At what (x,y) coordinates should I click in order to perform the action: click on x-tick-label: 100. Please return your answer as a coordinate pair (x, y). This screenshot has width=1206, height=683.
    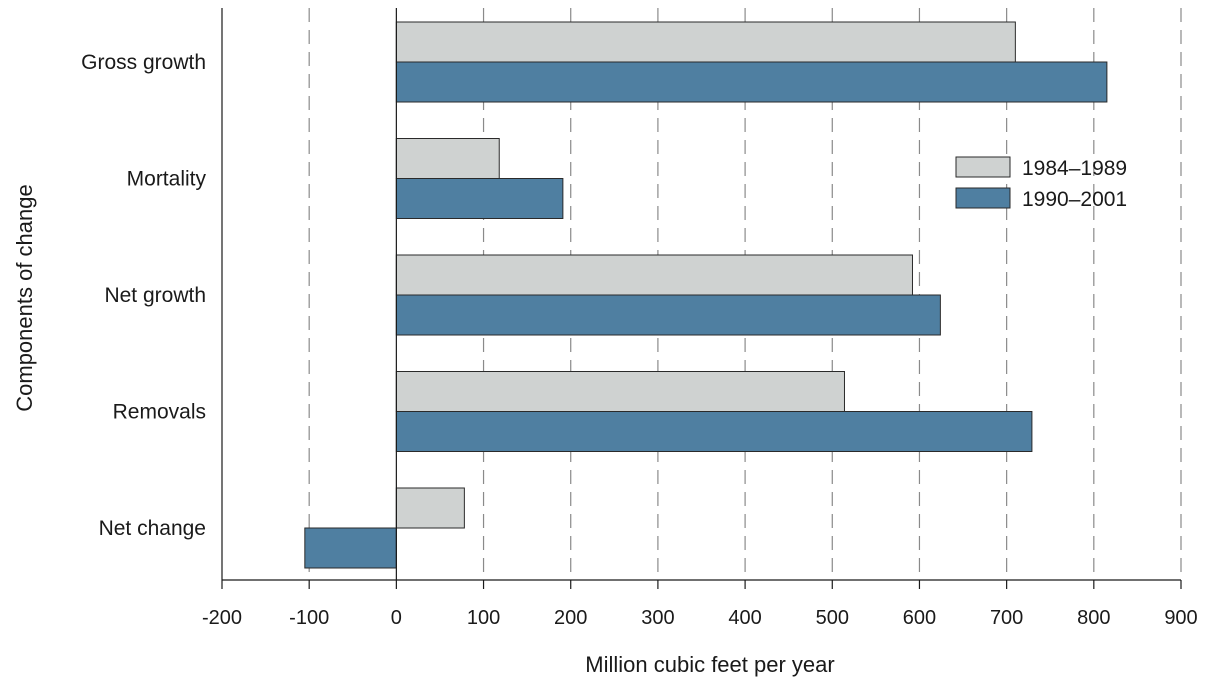
    Looking at the image, I should click on (483, 618).